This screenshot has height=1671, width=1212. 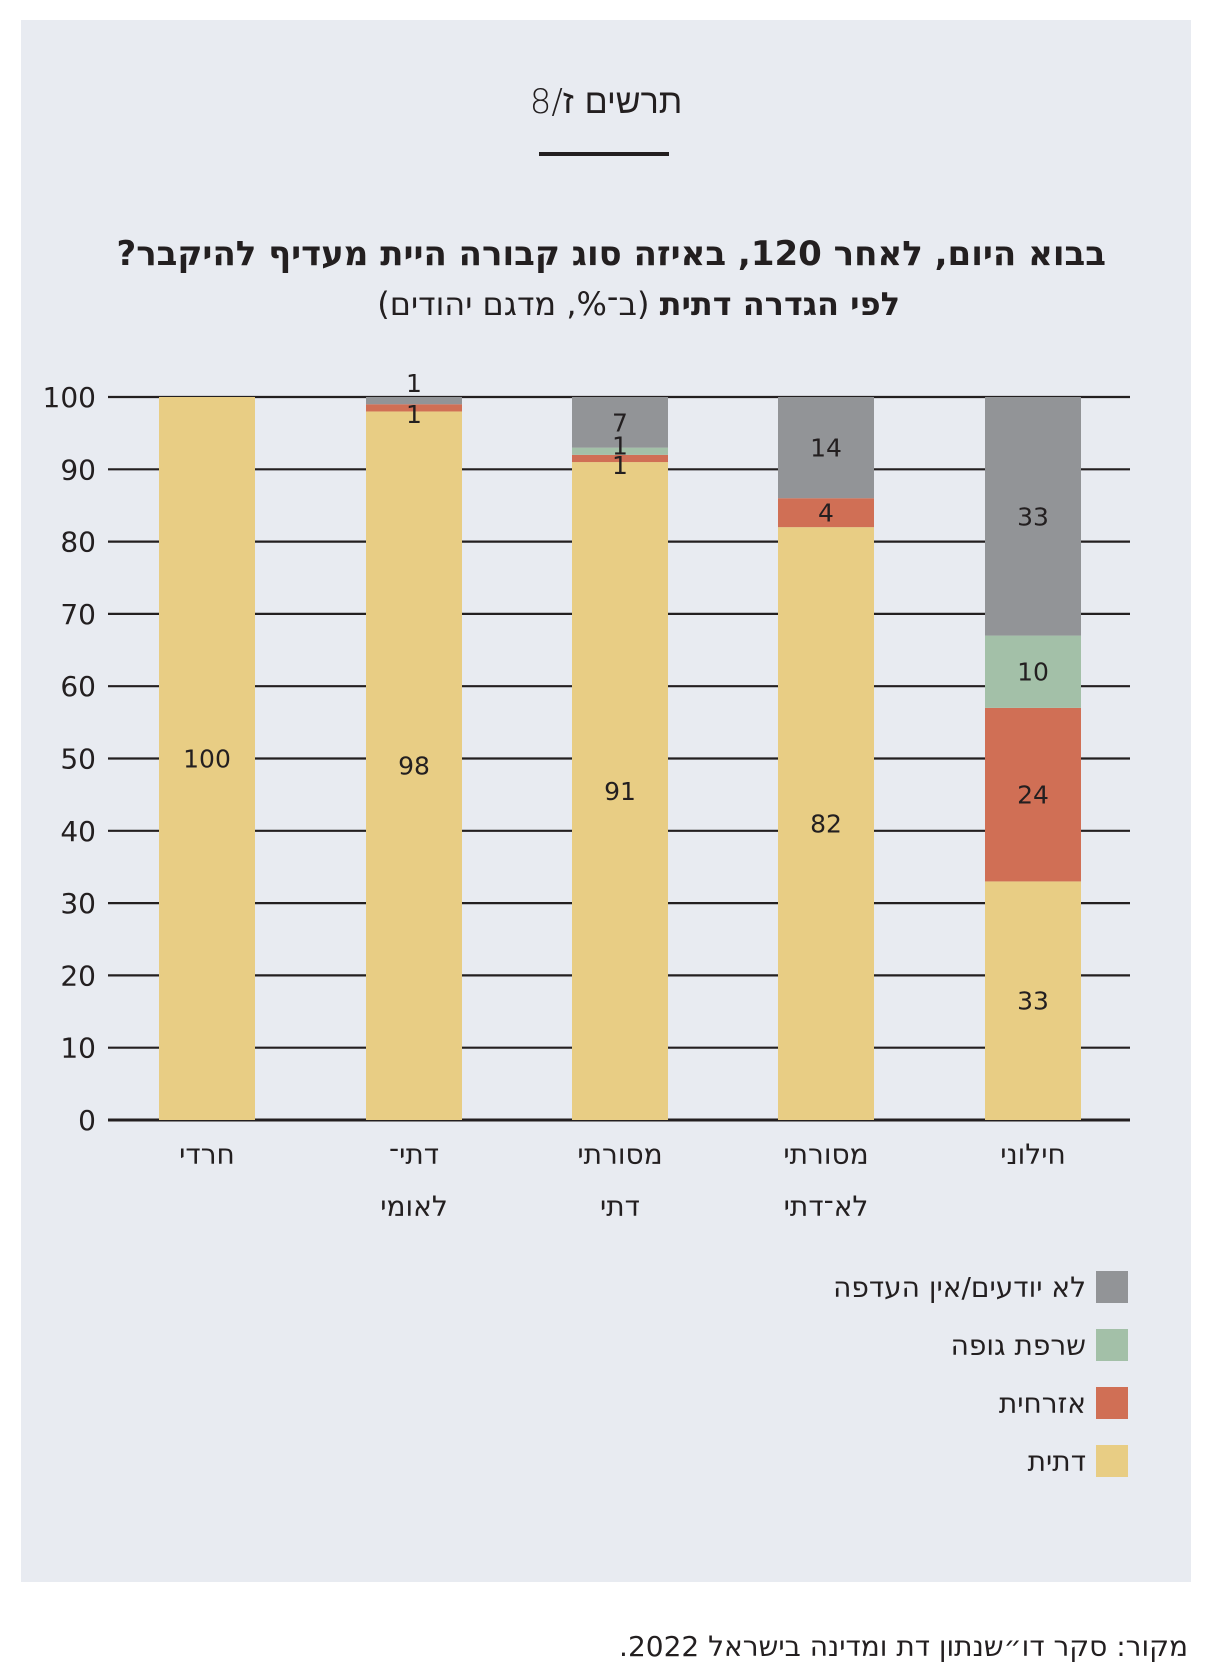 I want to click on legend-label: אזרחית, so click(x=1042, y=1403).